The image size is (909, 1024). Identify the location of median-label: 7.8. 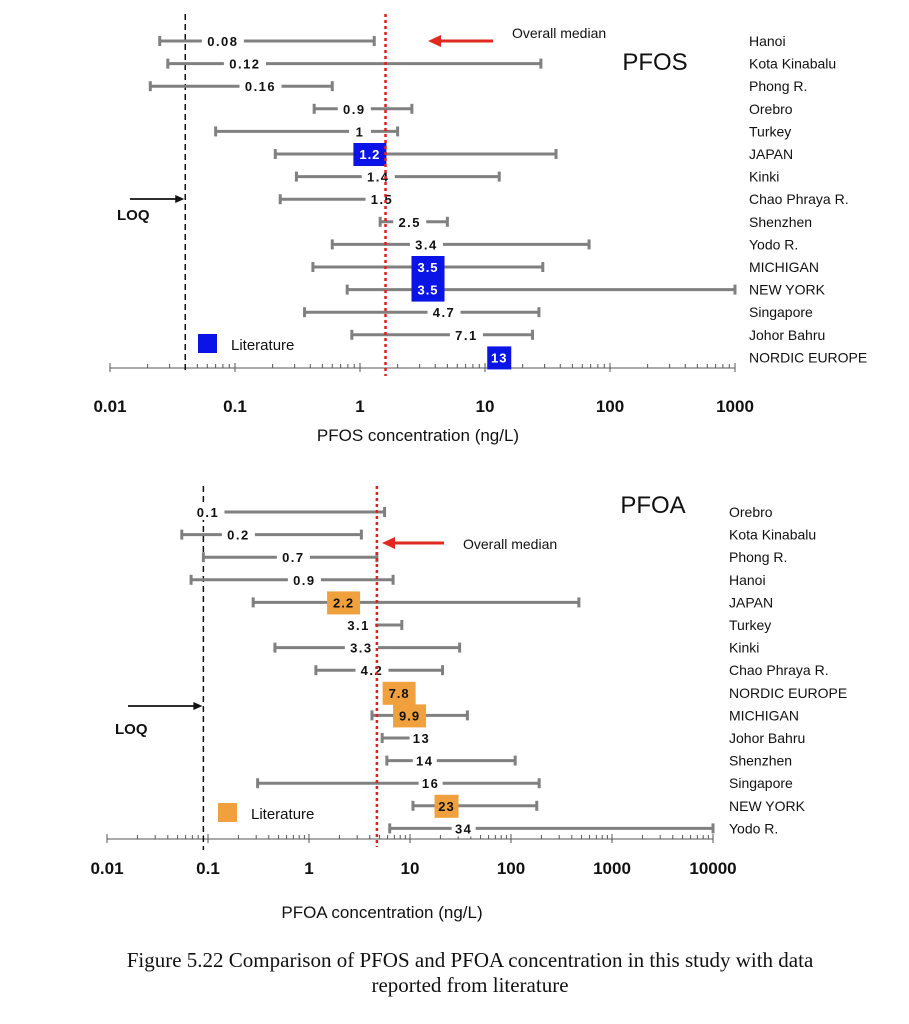
(399, 693).